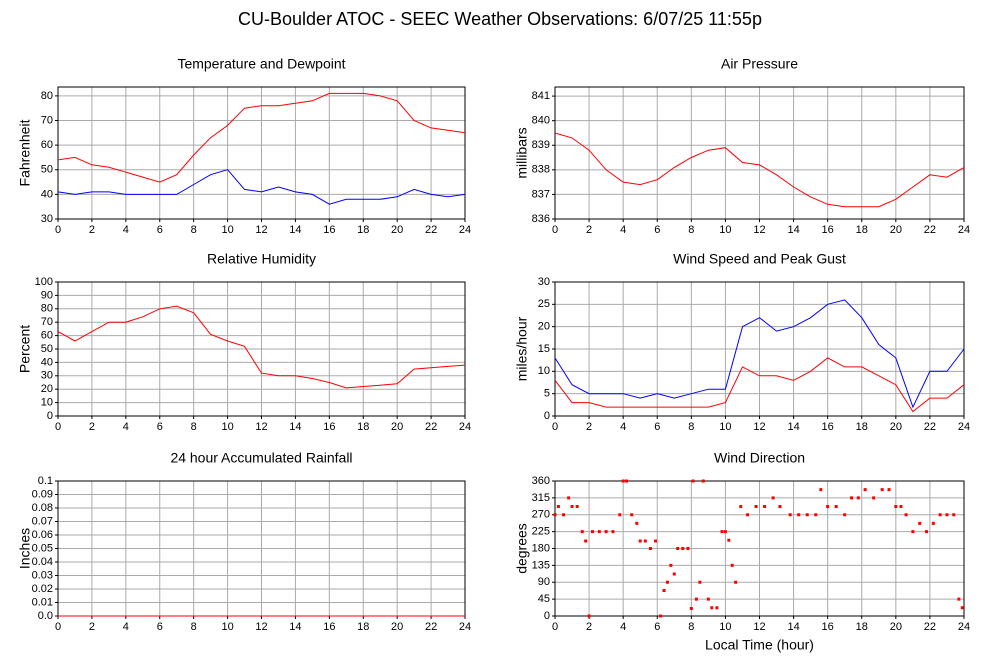 The width and height of the screenshot is (1000, 660). I want to click on x-tick-label: 18, so click(363, 427).